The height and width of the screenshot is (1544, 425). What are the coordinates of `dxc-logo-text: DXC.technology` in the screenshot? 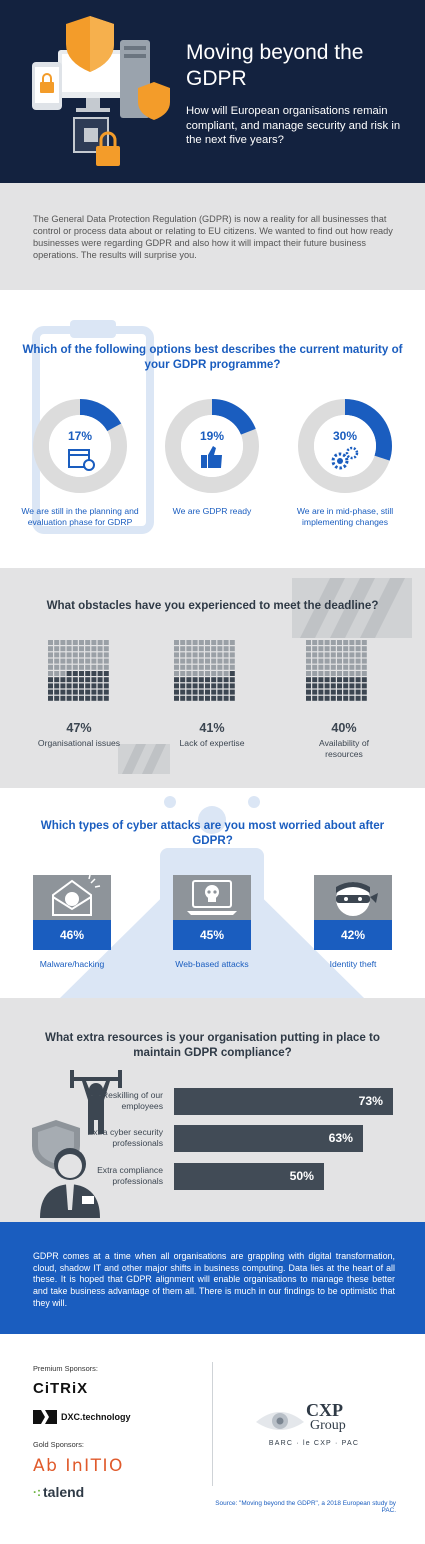 It's located at (96, 1417).